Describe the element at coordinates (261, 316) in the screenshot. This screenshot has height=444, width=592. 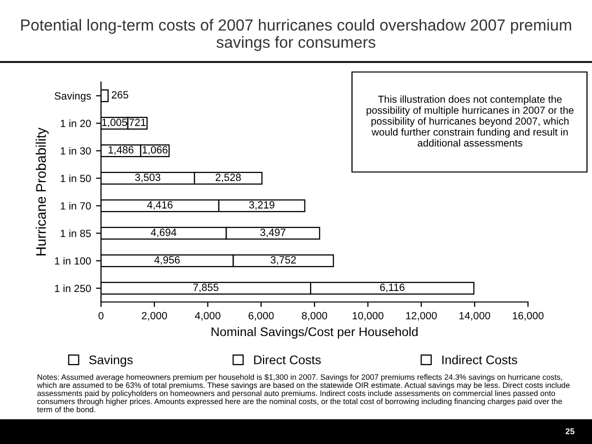
I see `x-tick-label: 6,000` at that location.